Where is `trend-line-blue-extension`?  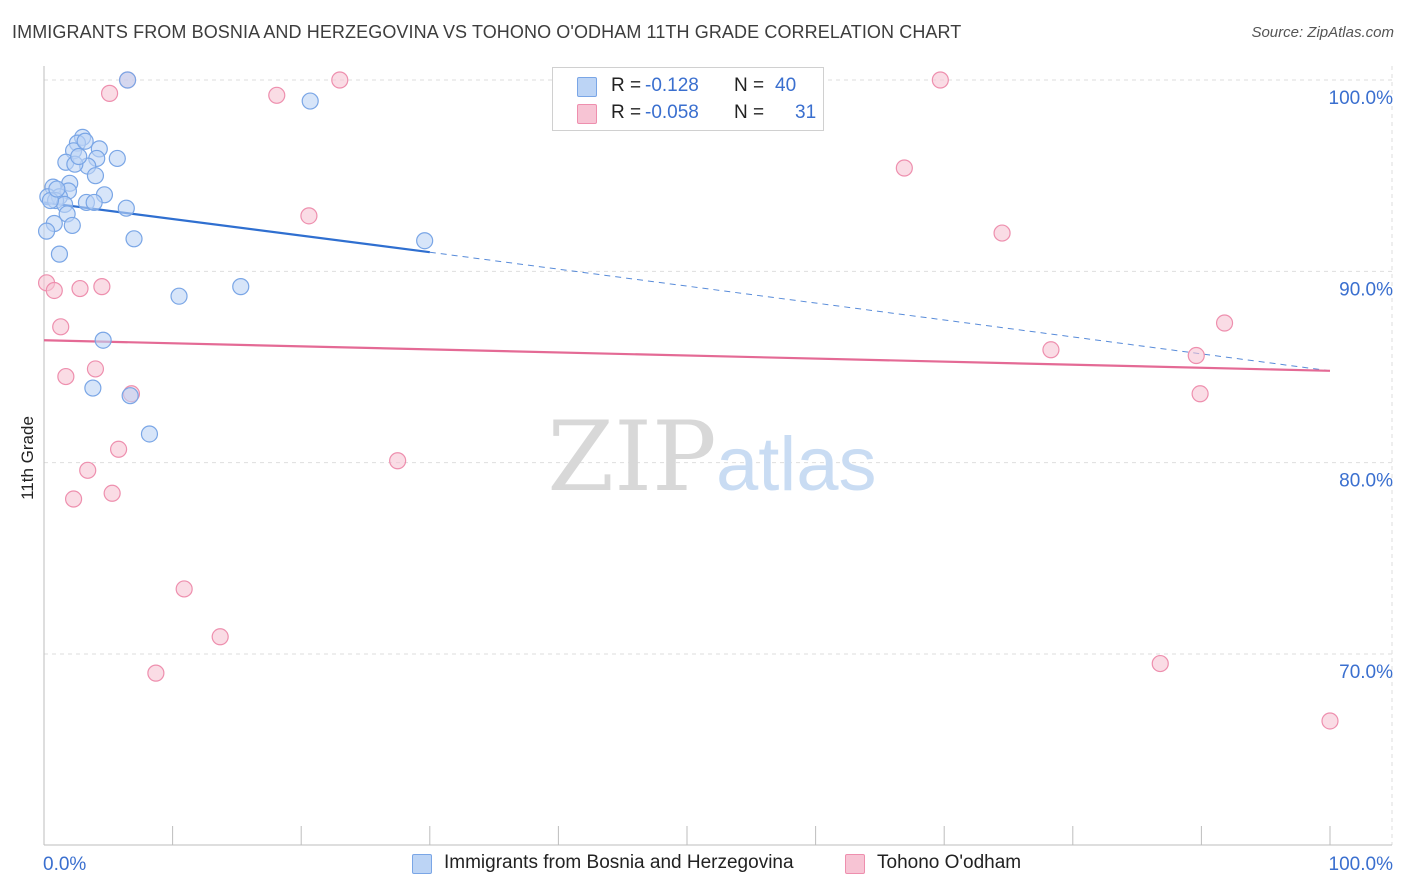
trend-line-blue-extension is located at coordinates (880, 311).